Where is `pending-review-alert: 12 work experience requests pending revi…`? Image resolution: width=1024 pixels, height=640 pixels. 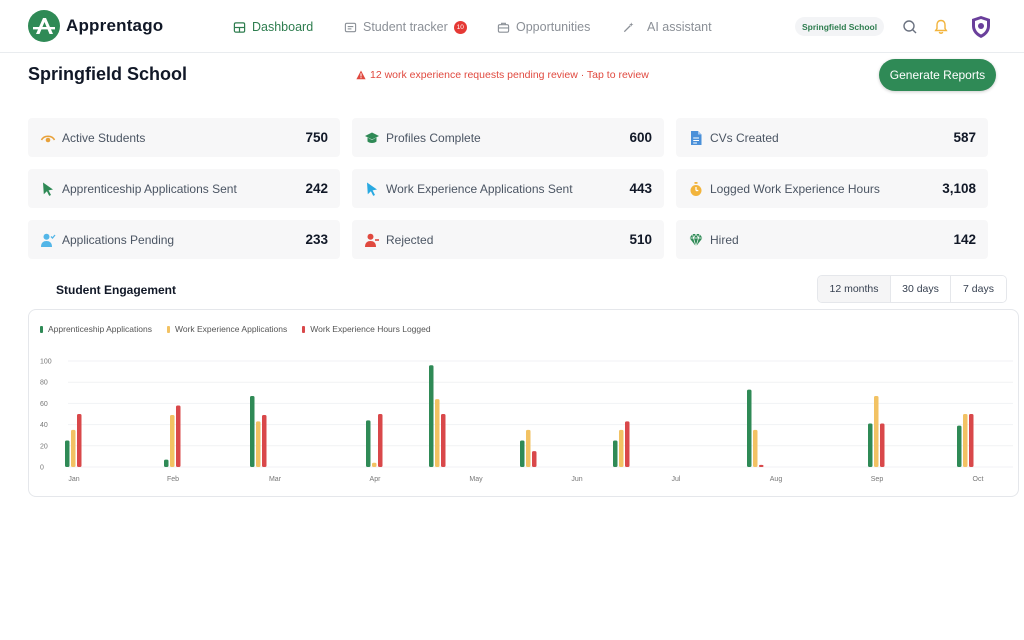
pending-review-alert: 12 work experience requests pending revi… is located at coordinates (502, 75).